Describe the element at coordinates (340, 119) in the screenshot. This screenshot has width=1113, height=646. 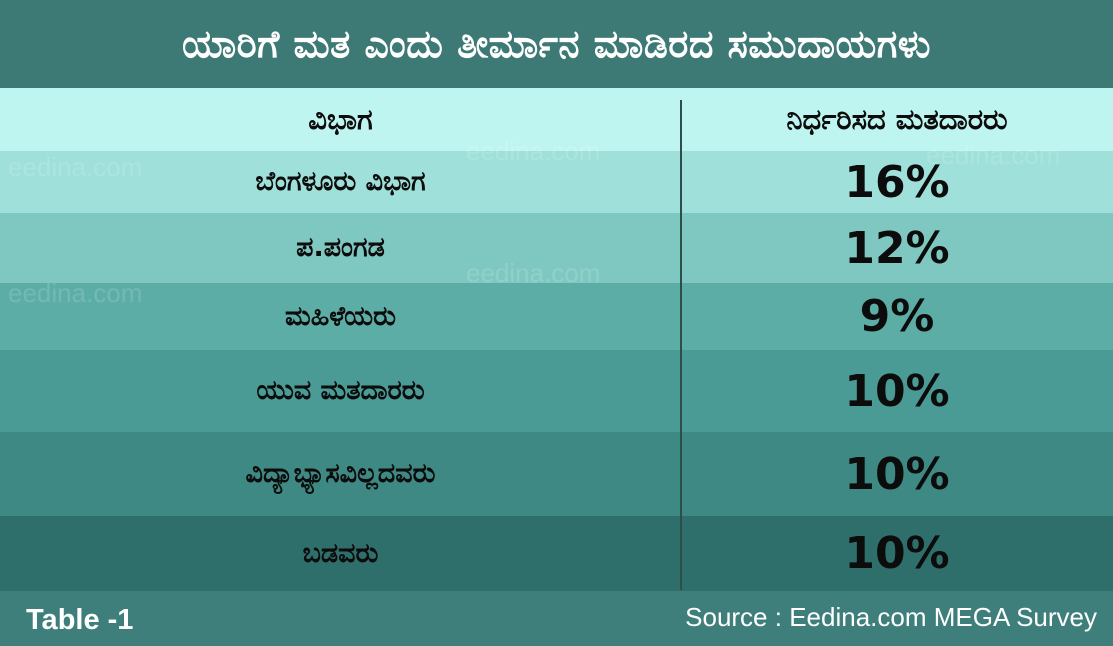
I see `column-header-region: ವಿಭಾಗ` at that location.